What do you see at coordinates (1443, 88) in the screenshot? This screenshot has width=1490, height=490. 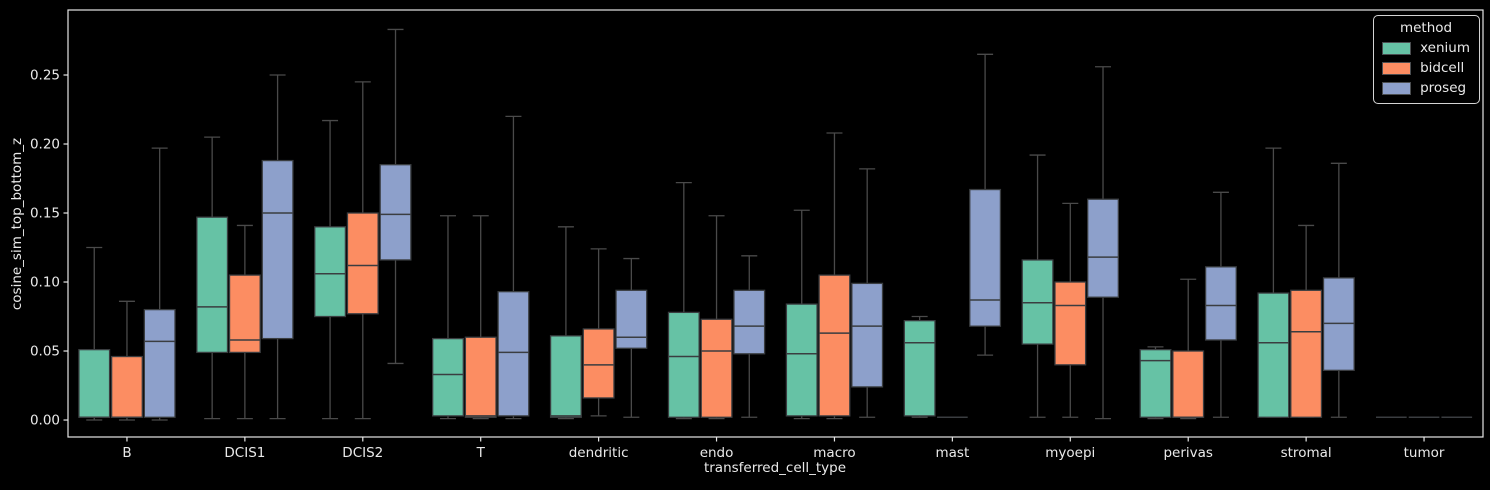 I see `legend-label-proseg: proseg` at bounding box center [1443, 88].